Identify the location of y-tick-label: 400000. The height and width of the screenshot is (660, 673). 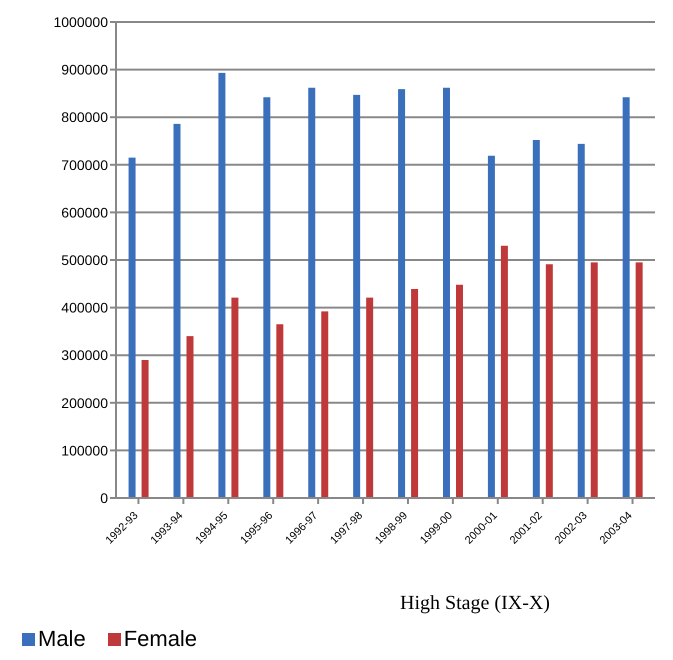
(84, 308).